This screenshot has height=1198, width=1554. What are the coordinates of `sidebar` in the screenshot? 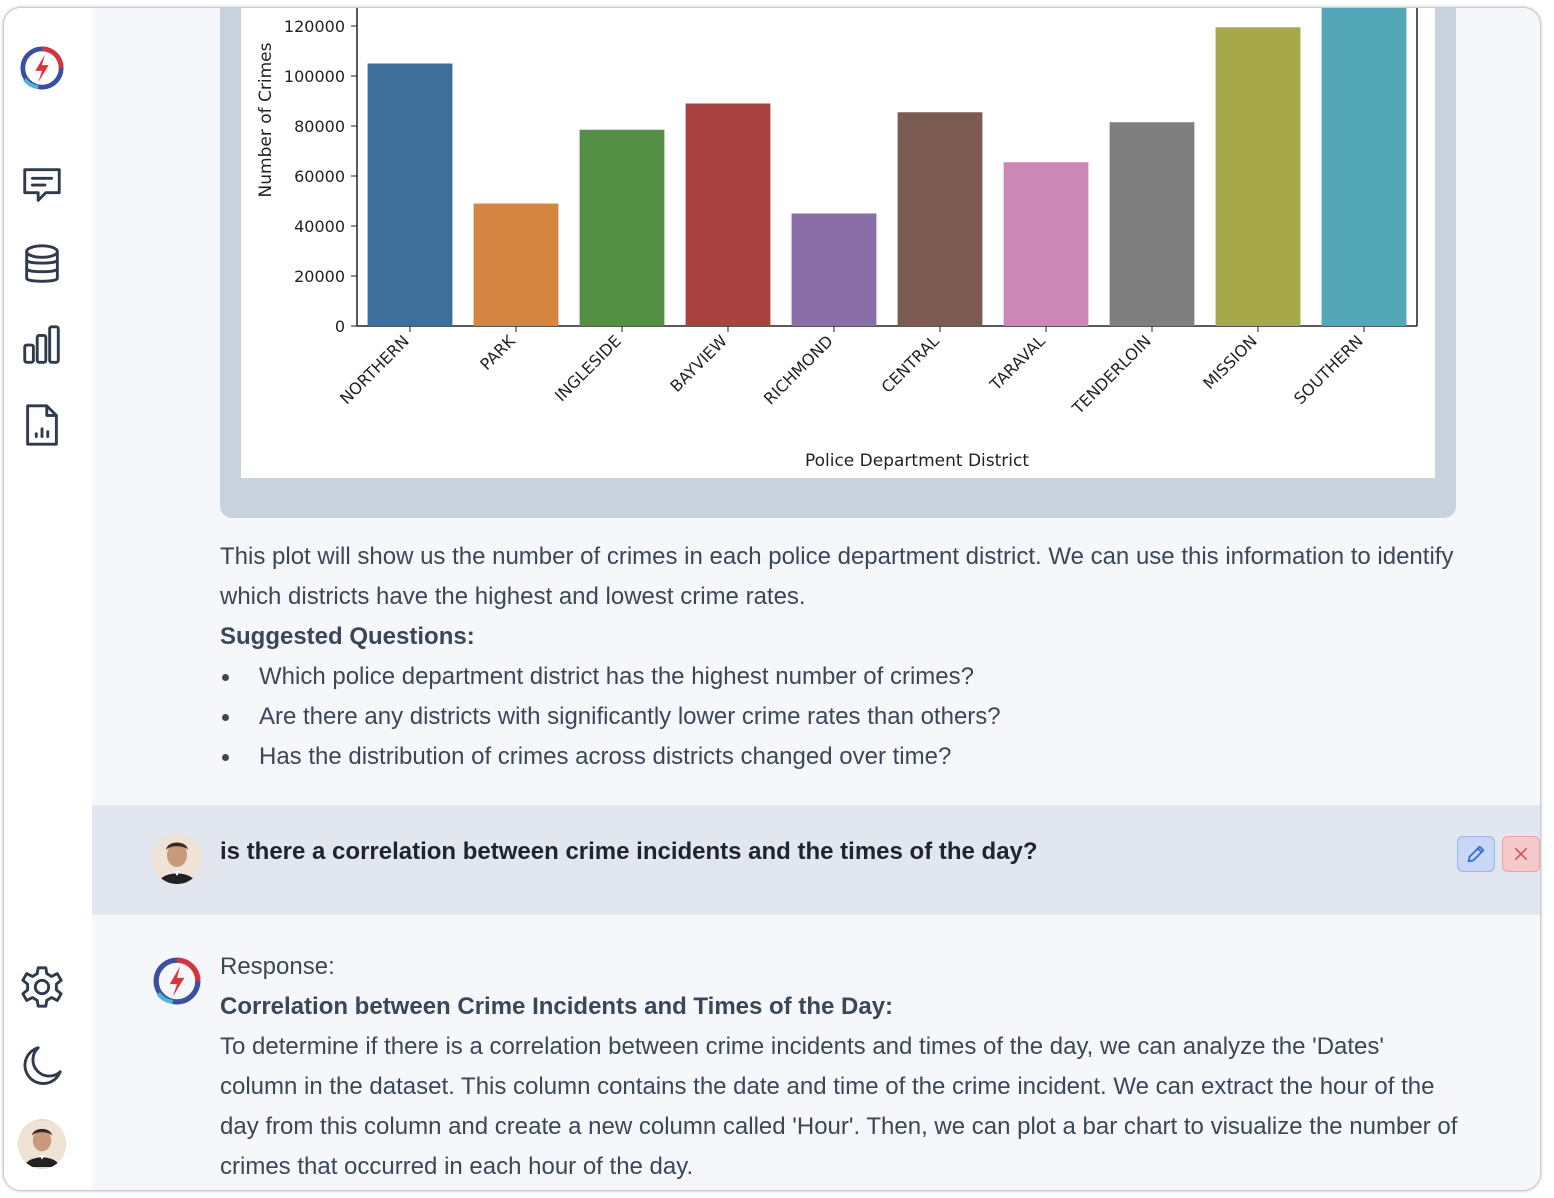 It's located at (48, 599).